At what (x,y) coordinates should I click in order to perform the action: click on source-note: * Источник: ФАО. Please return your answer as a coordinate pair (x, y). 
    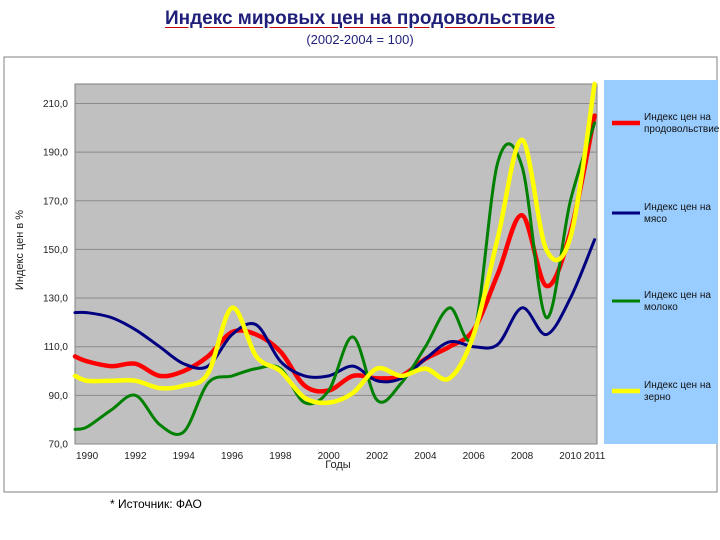
    Looking at the image, I should click on (156, 504).